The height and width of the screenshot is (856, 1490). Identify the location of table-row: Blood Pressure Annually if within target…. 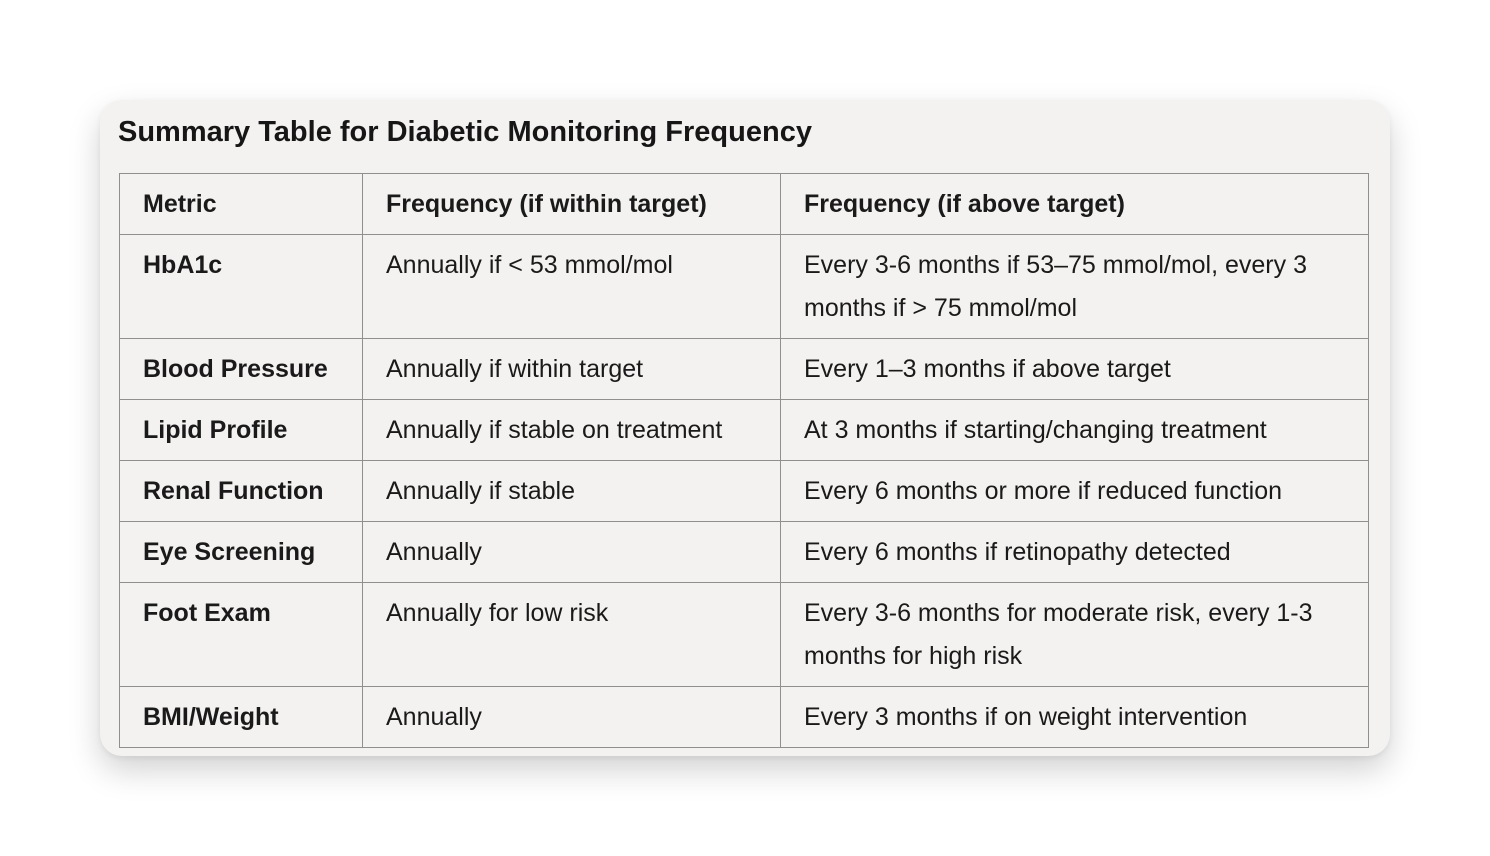
(744, 369).